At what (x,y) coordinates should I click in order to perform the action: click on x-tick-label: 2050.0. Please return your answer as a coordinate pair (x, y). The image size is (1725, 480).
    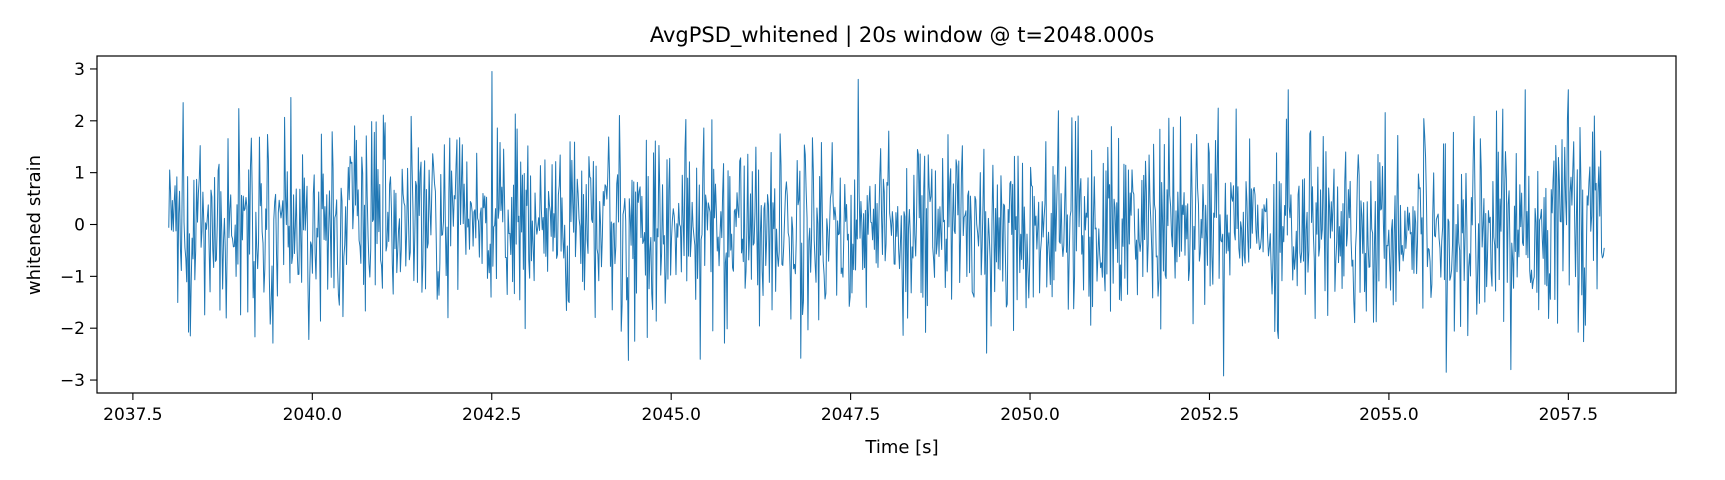
    Looking at the image, I should click on (1029, 415).